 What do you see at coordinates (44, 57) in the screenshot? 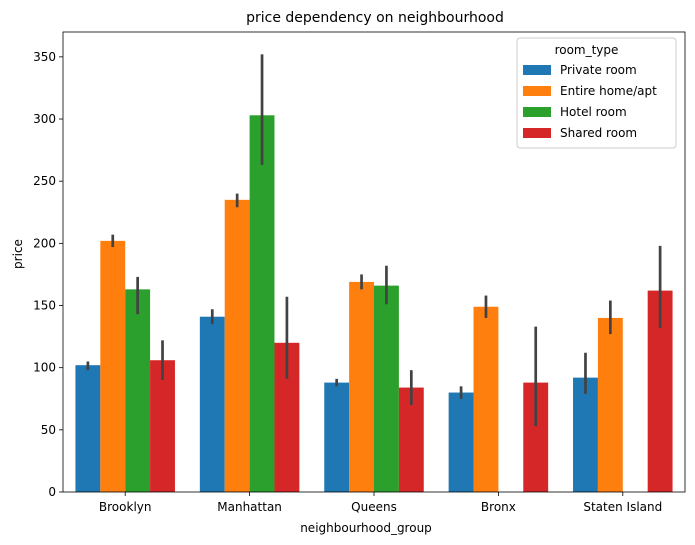
I see `y-tick-label: 350` at bounding box center [44, 57].